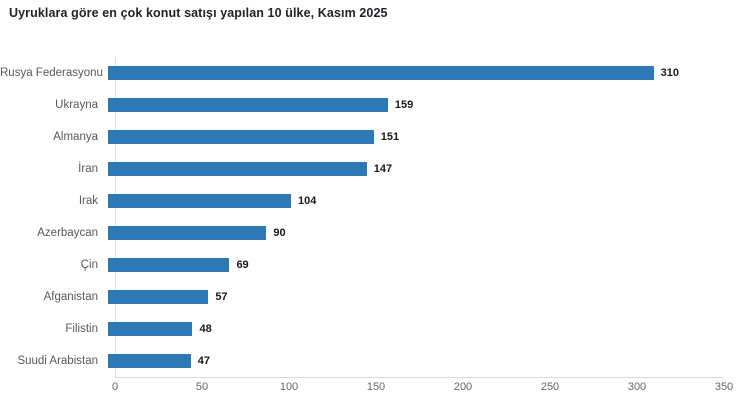 The image size is (750, 412). I want to click on category-label: Ukrayna, so click(76, 105).